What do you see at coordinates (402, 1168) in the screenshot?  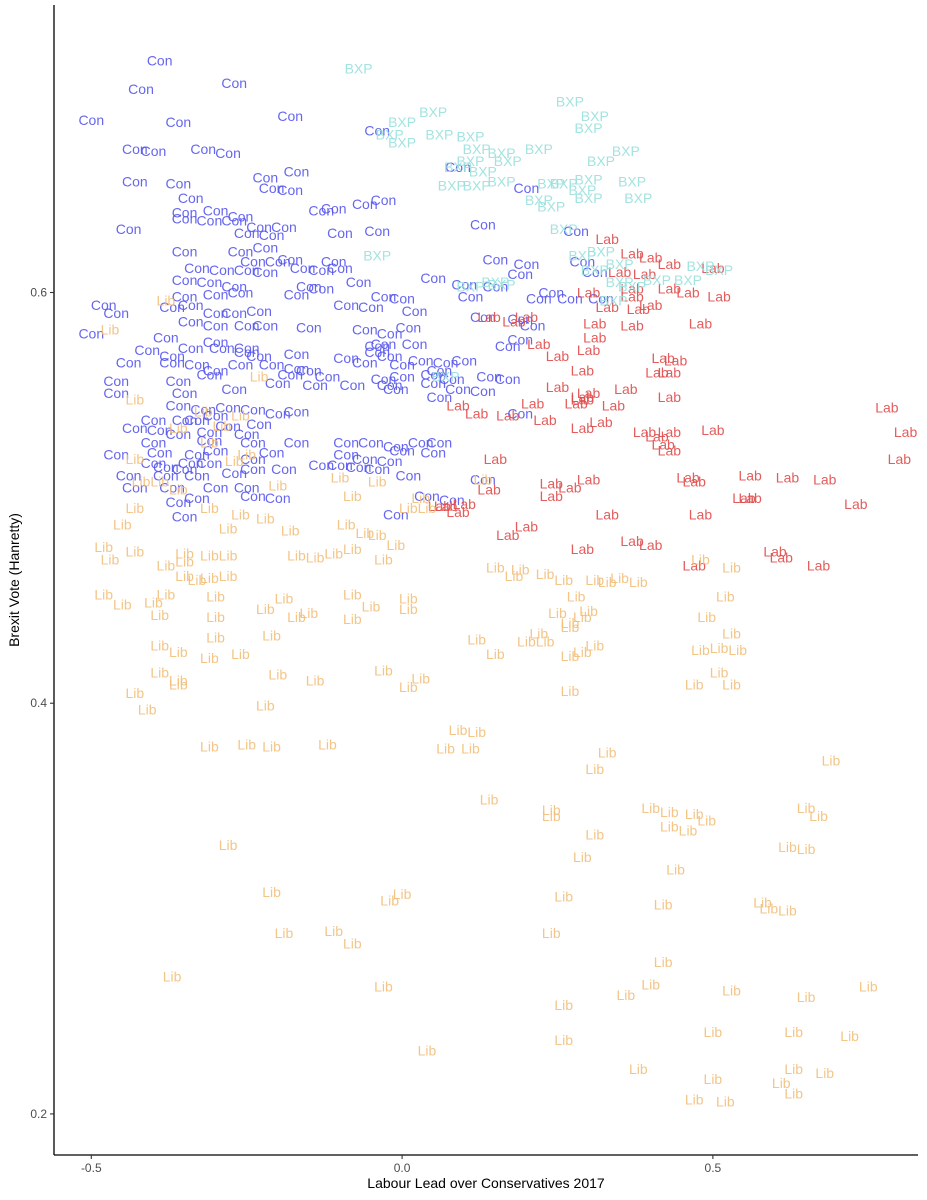 I see `x-tick-label: 0.0` at bounding box center [402, 1168].